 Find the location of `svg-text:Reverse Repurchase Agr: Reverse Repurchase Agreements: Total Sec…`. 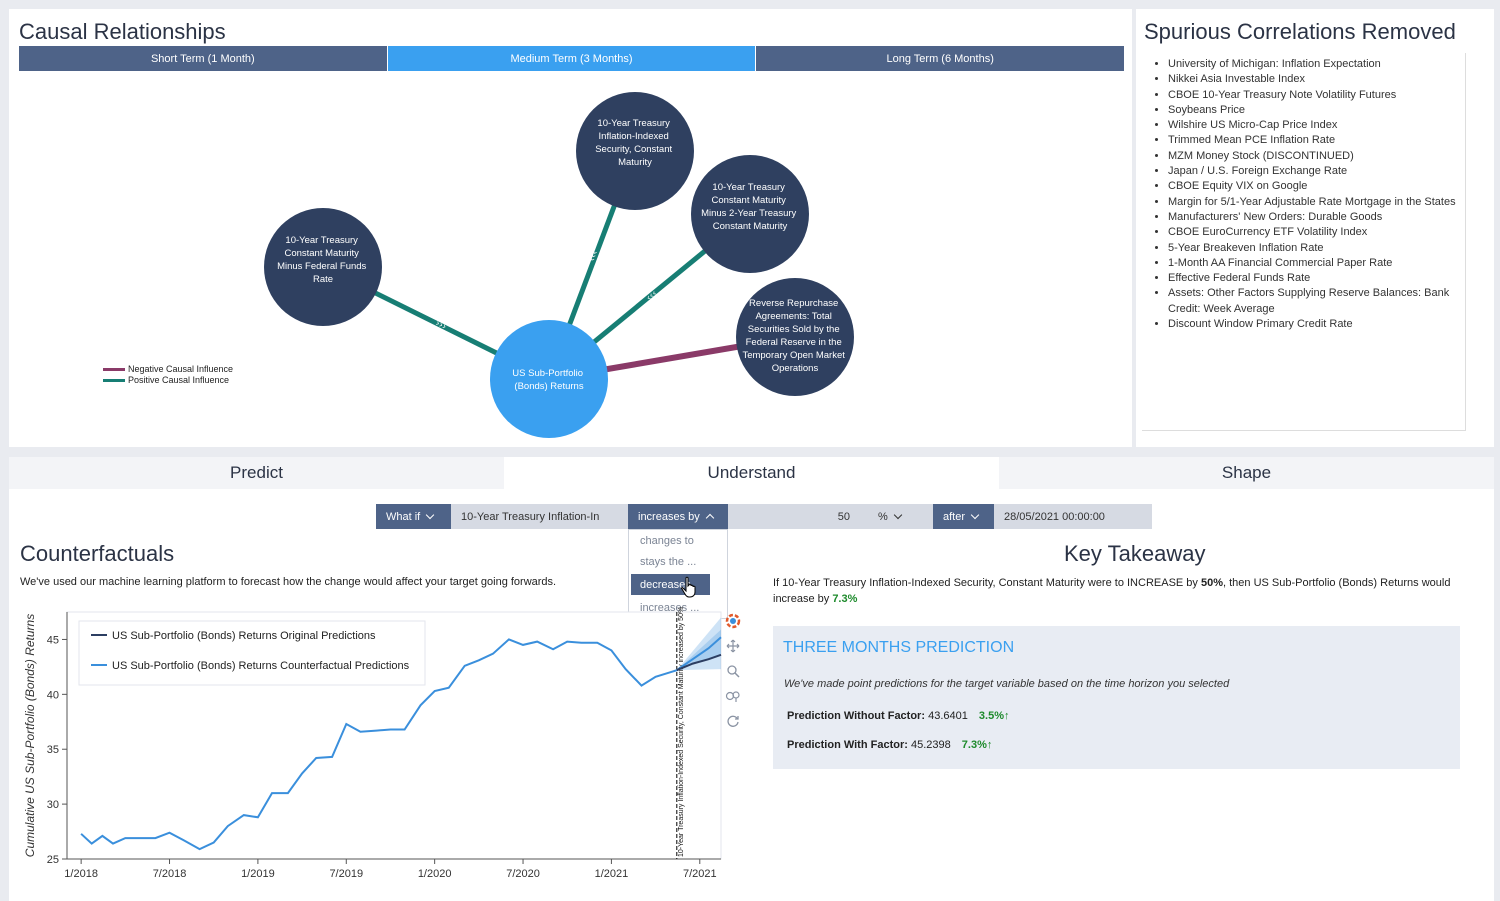

svg-text:Reverse Repurchase Agr: Reverse Repurchase Agreements: Total Sec… is located at coordinates (794, 336).